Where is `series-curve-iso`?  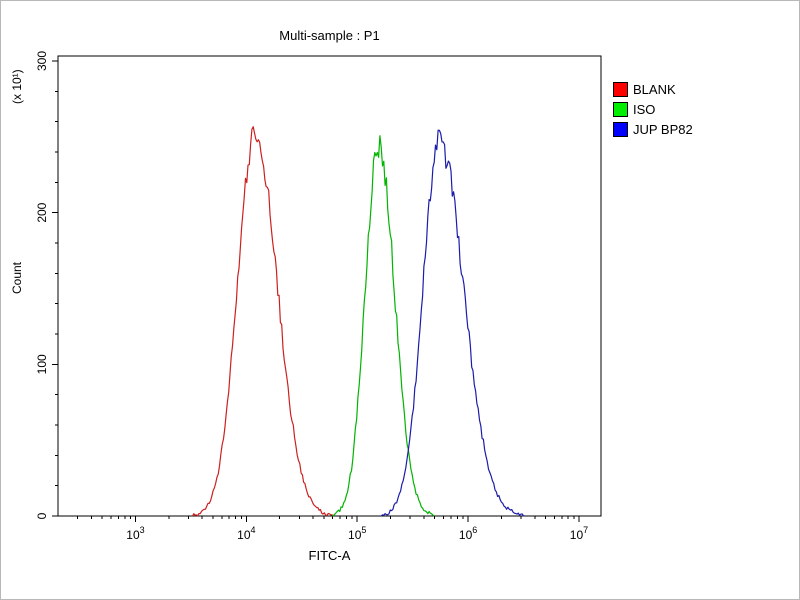 series-curve-iso is located at coordinates (383, 326).